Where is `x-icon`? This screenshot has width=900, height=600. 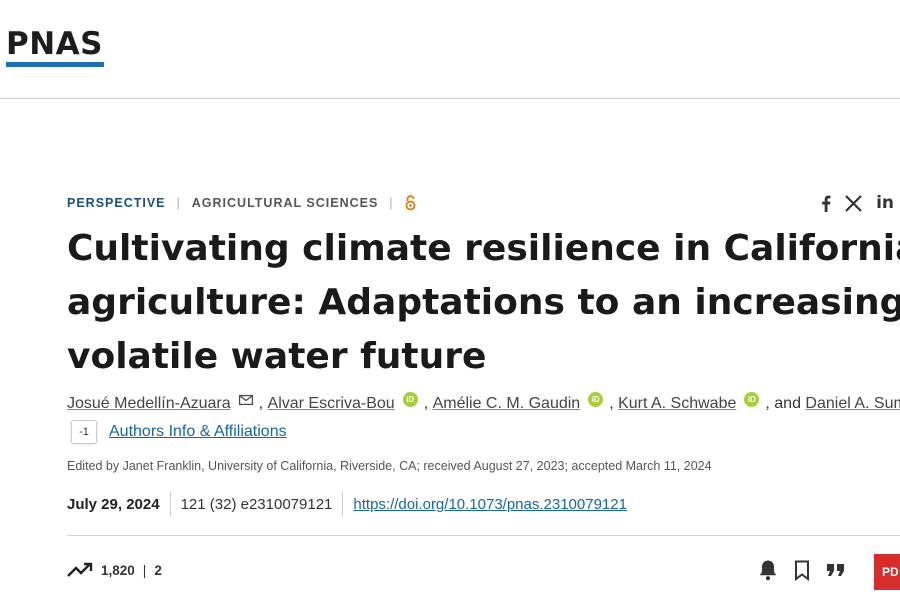 x-icon is located at coordinates (853, 203).